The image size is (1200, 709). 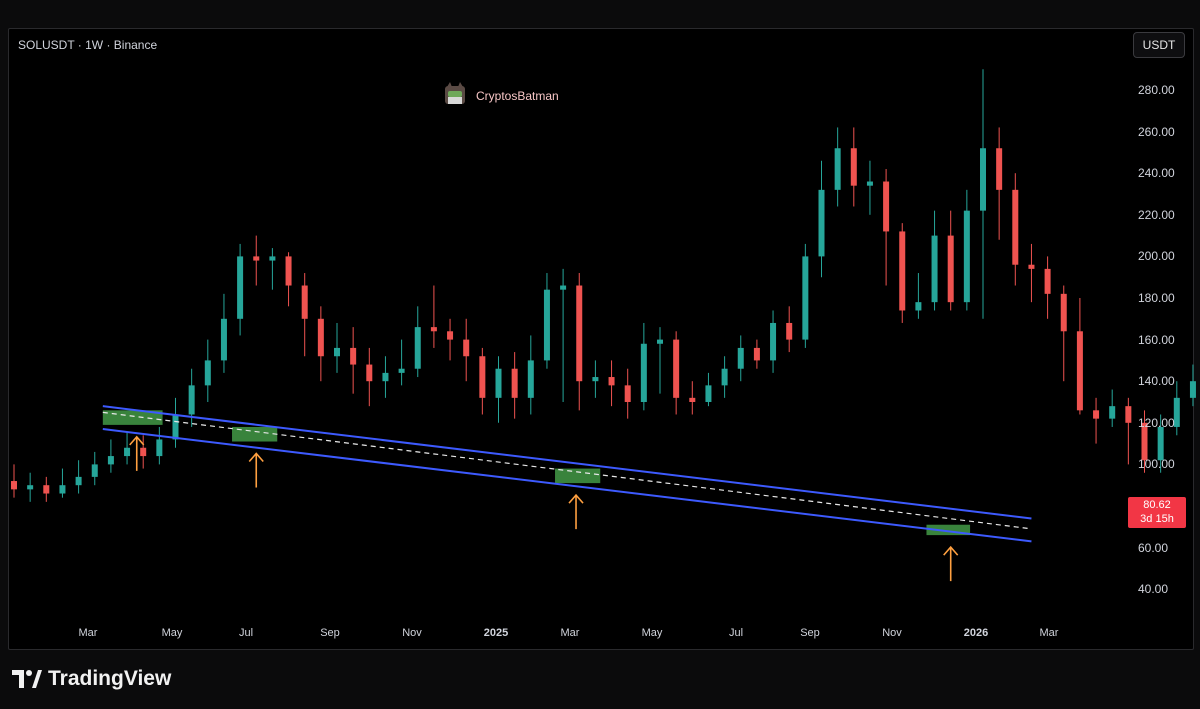 I want to click on time-tick-label: 2025, so click(x=496, y=633).